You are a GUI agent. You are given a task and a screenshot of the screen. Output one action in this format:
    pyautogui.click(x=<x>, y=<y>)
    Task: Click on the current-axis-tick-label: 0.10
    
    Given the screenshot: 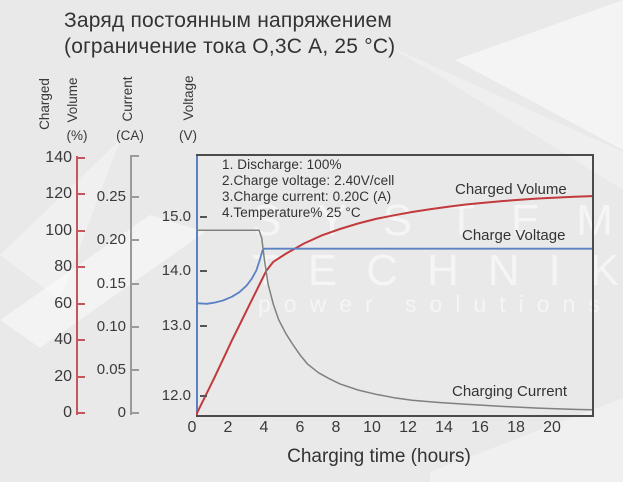 What is the action you would take?
    pyautogui.click(x=111, y=326)
    